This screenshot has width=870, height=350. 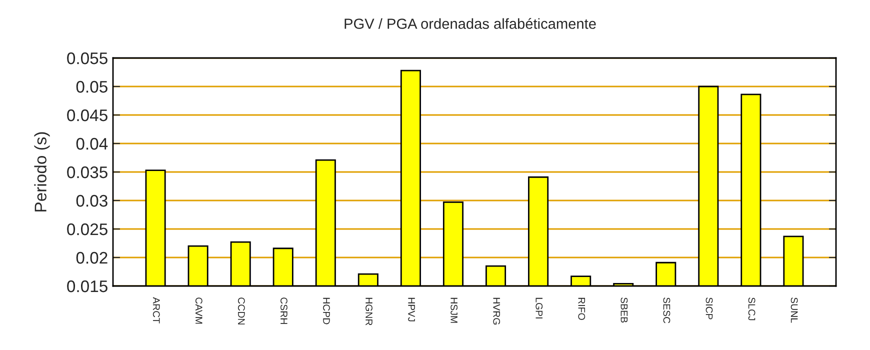 What do you see at coordinates (794, 310) in the screenshot?
I see `x-tick-label: SUNL` at bounding box center [794, 310].